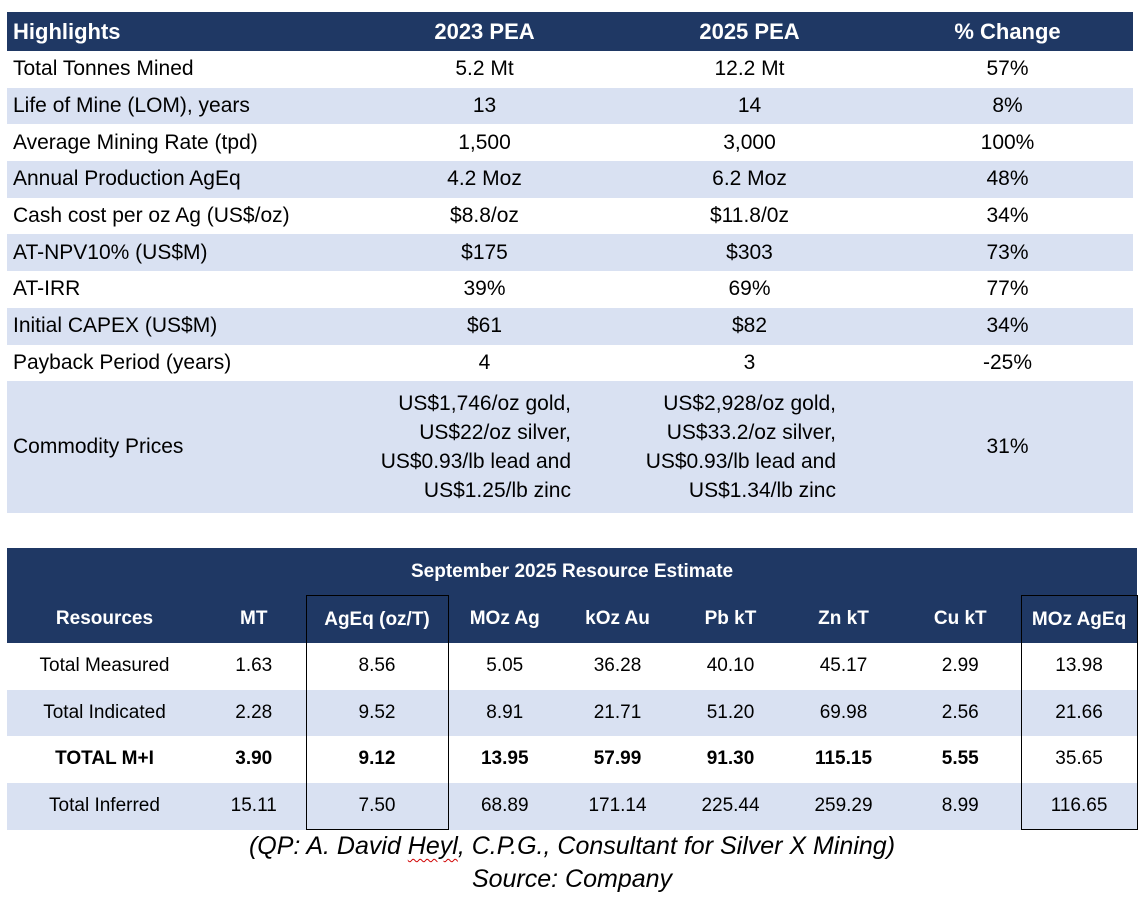 The width and height of the screenshot is (1144, 900). What do you see at coordinates (960, 712) in the screenshot?
I see `cell-cu-kt: 2.56` at bounding box center [960, 712].